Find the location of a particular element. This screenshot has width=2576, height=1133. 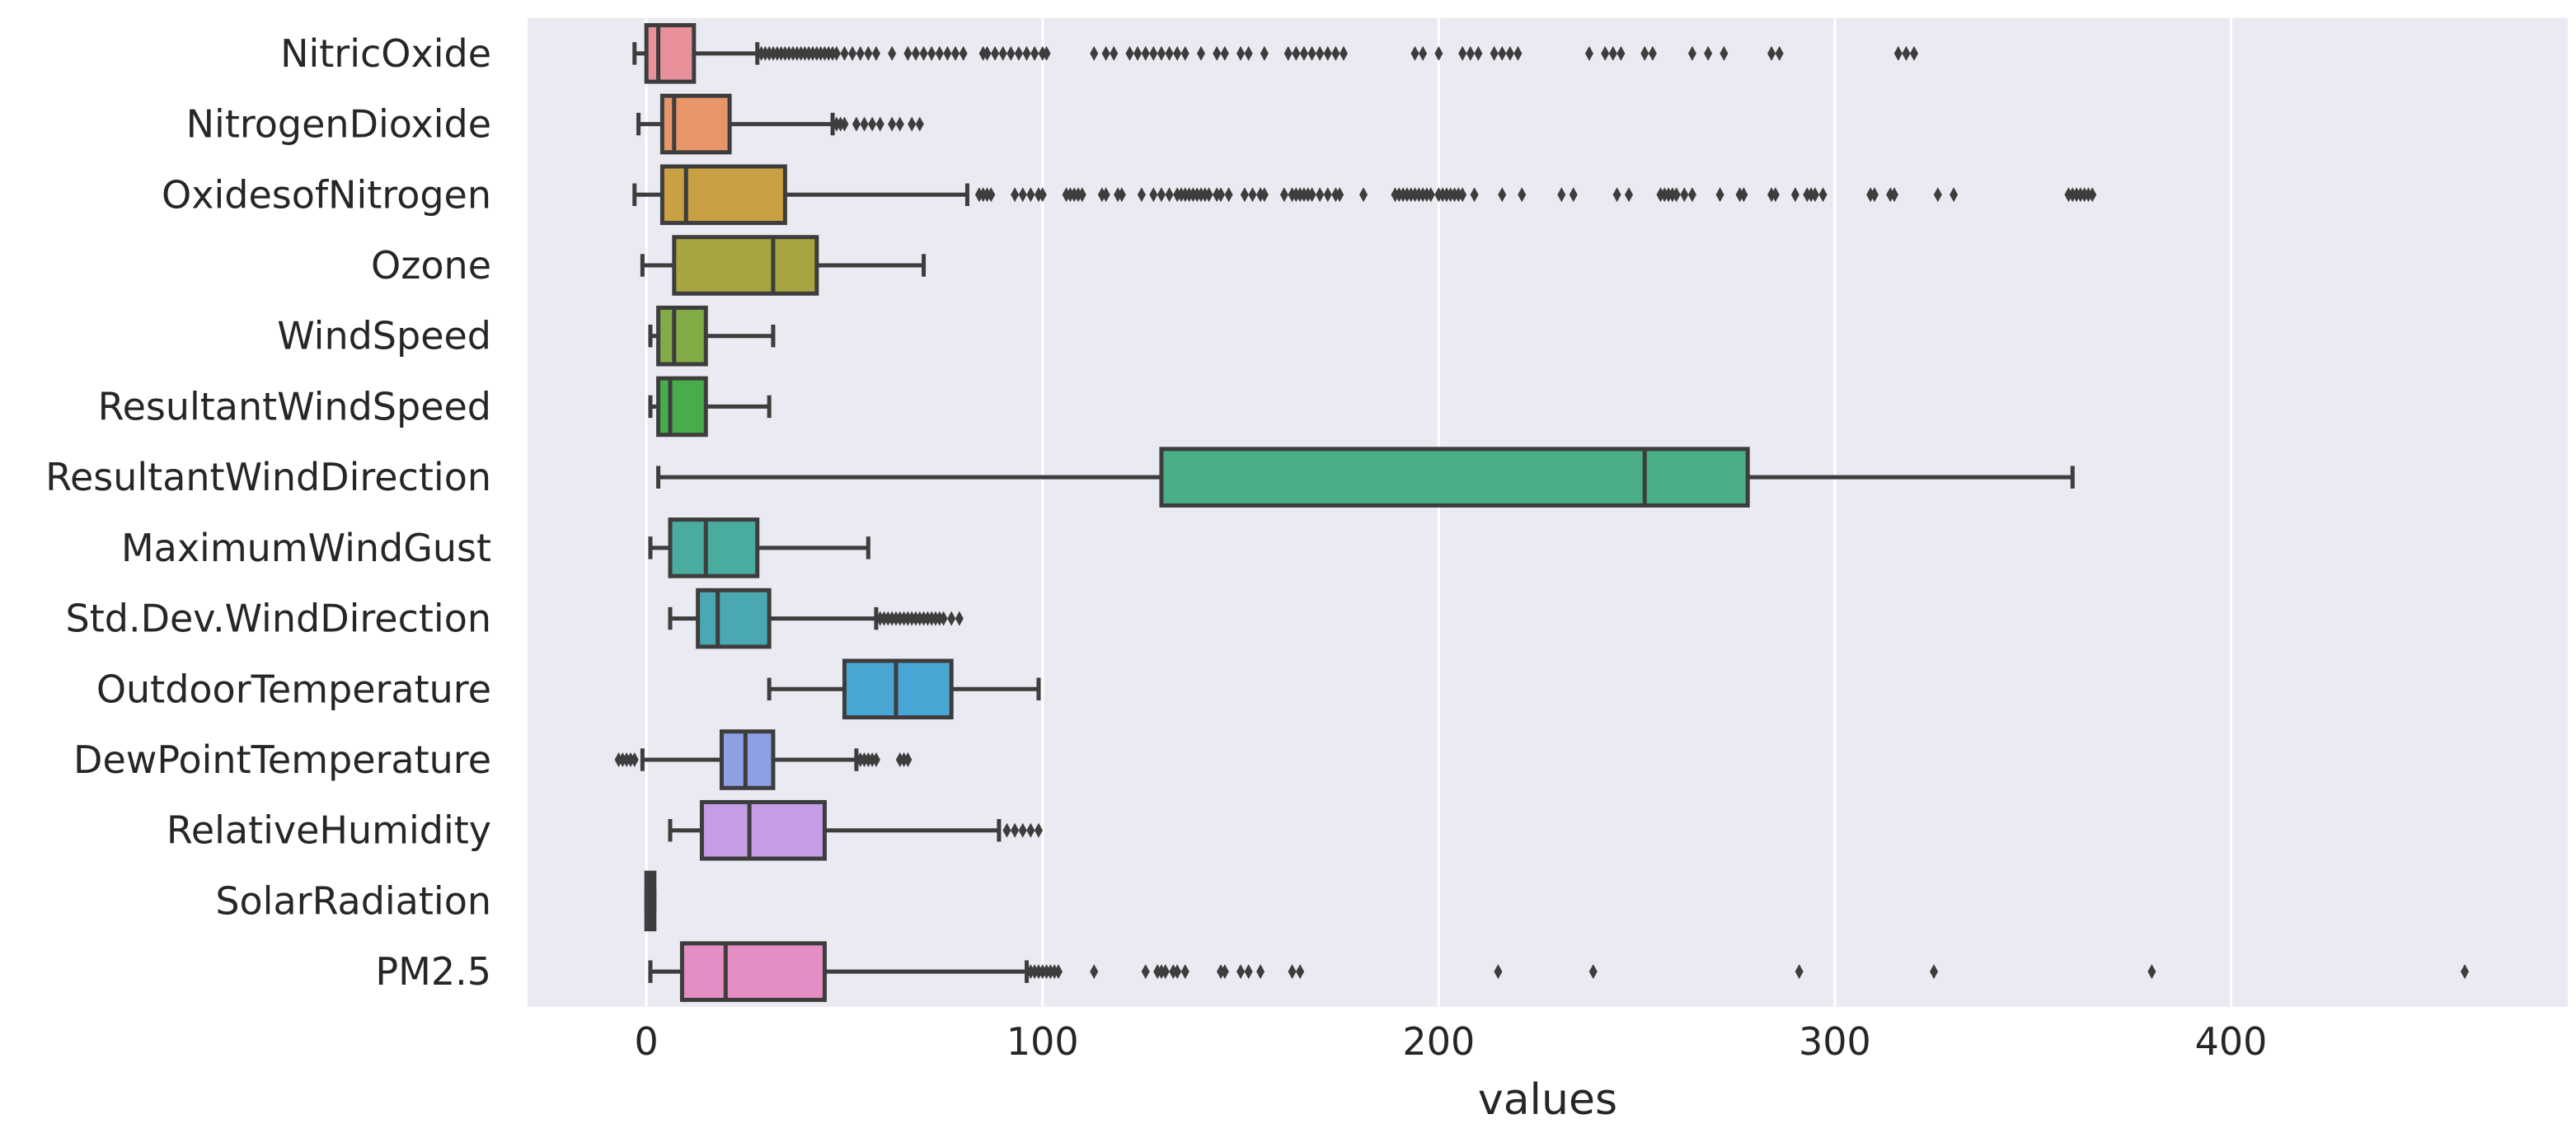

box-ozone is located at coordinates (784, 265).